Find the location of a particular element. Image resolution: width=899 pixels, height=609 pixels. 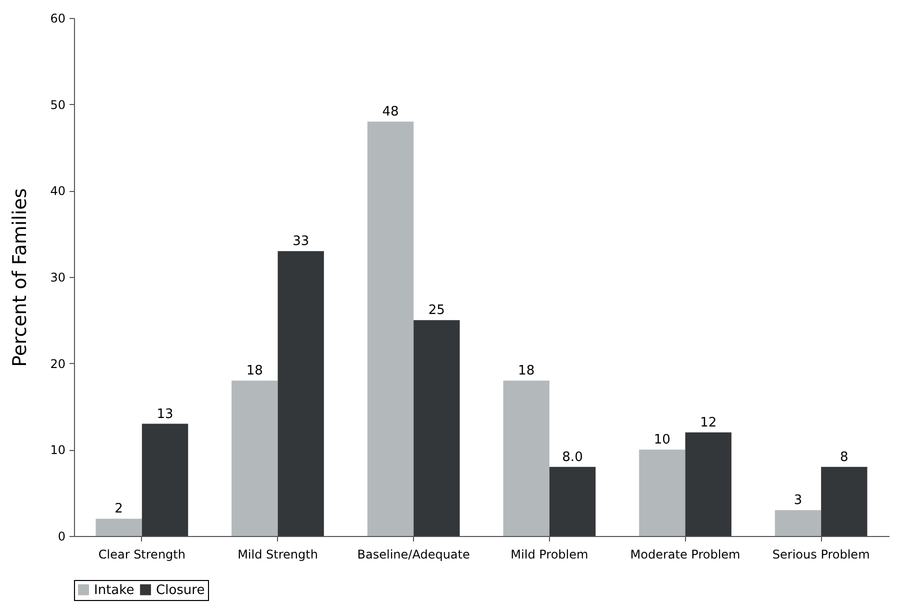

data-label: 25 is located at coordinates (436, 310).